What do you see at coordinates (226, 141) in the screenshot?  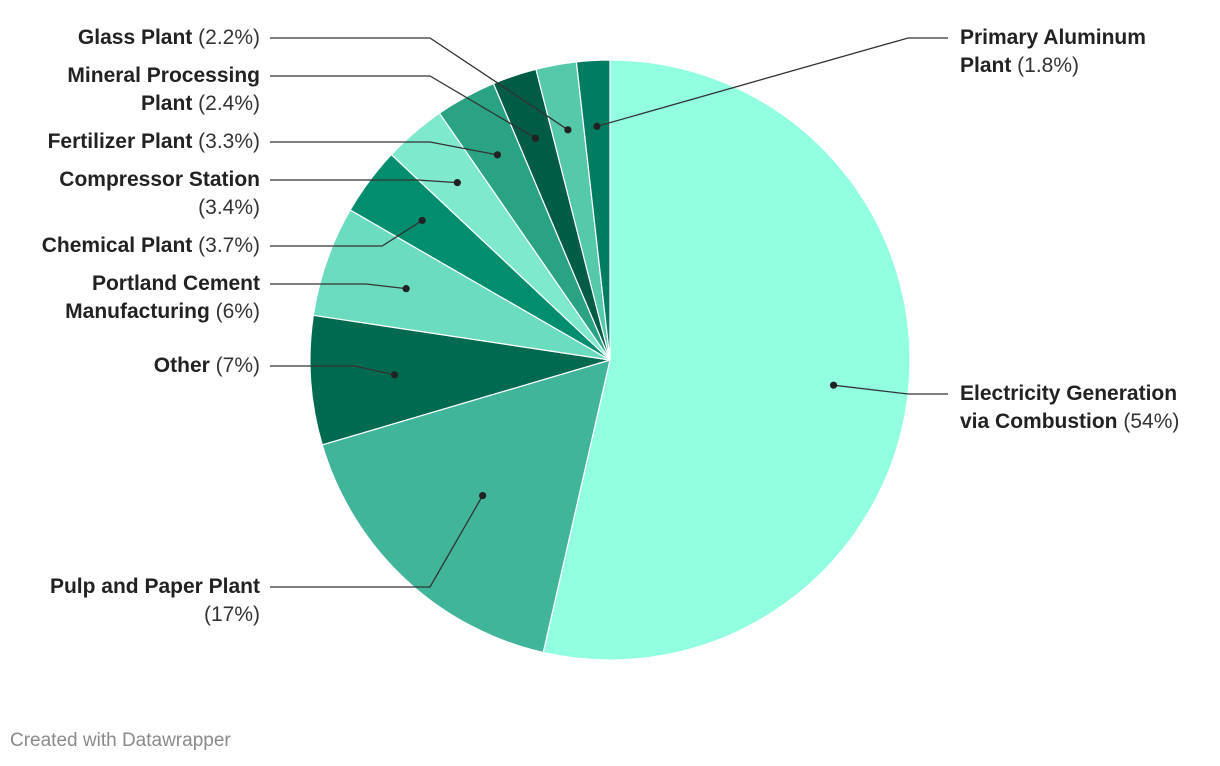 I see `slice-label-value: (3.3%)` at bounding box center [226, 141].